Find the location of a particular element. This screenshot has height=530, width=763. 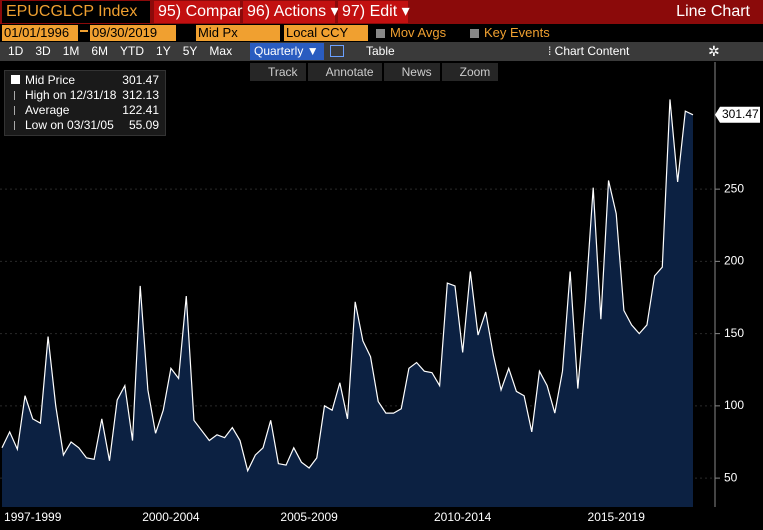

y-tick-label: 250 is located at coordinates (734, 188).